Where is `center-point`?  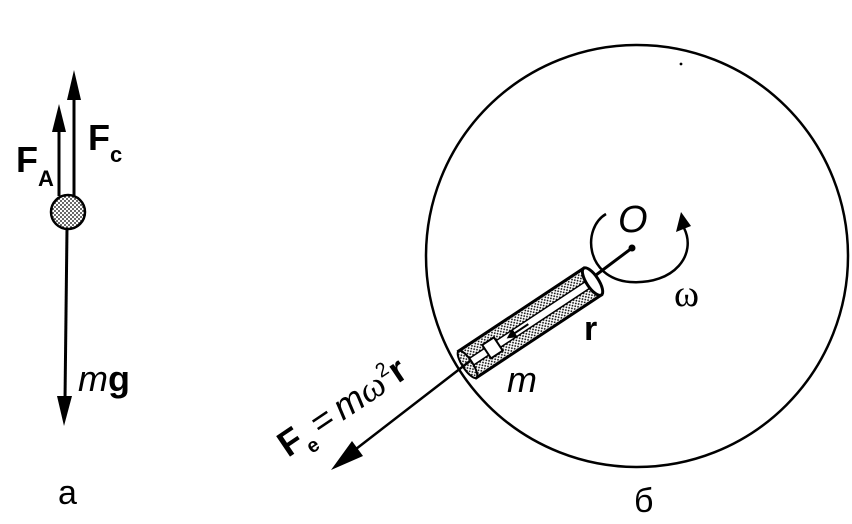 center-point is located at coordinates (632, 248).